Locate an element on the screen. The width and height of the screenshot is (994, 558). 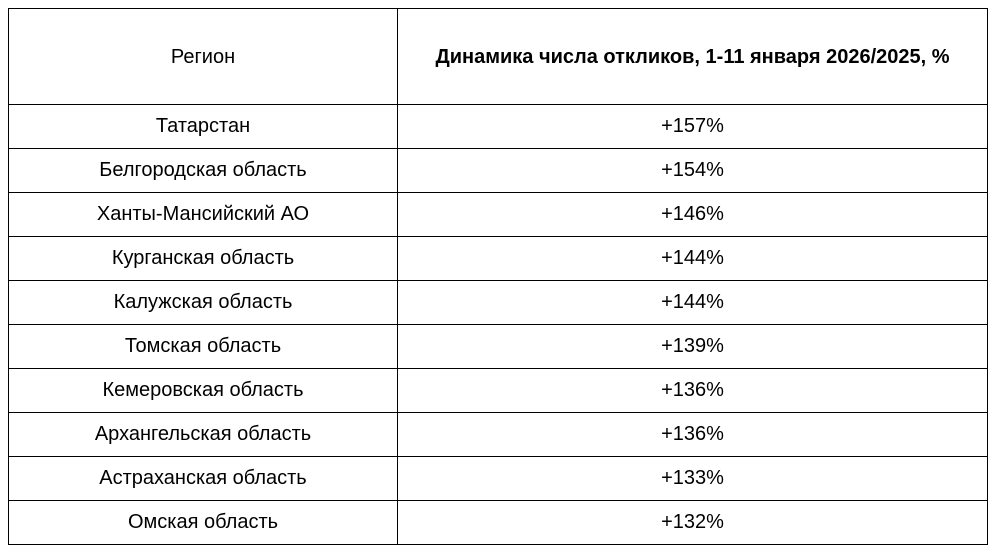
table-row: Ханты-Мансийский АО +146% is located at coordinates (498, 214).